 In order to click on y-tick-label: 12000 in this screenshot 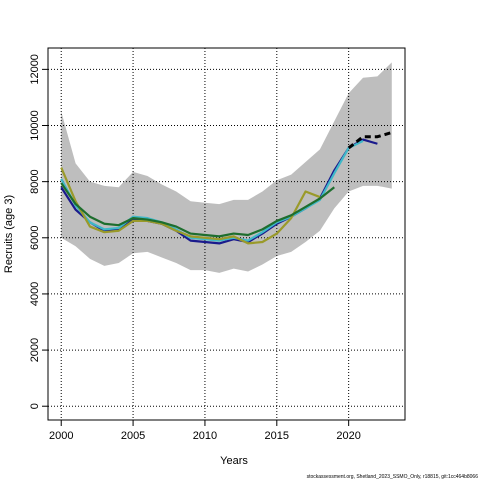, I will do `click(35, 69)`.